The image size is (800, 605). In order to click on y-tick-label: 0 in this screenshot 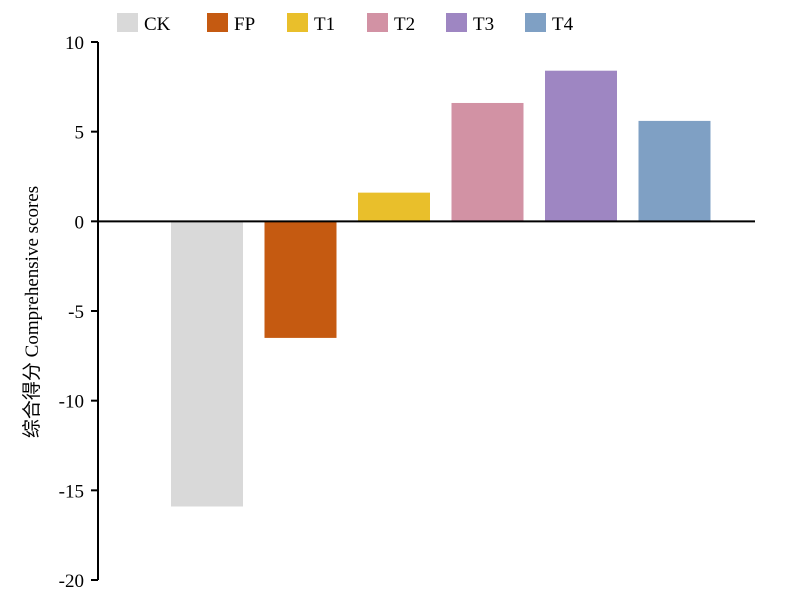, I will do `click(80, 222)`.